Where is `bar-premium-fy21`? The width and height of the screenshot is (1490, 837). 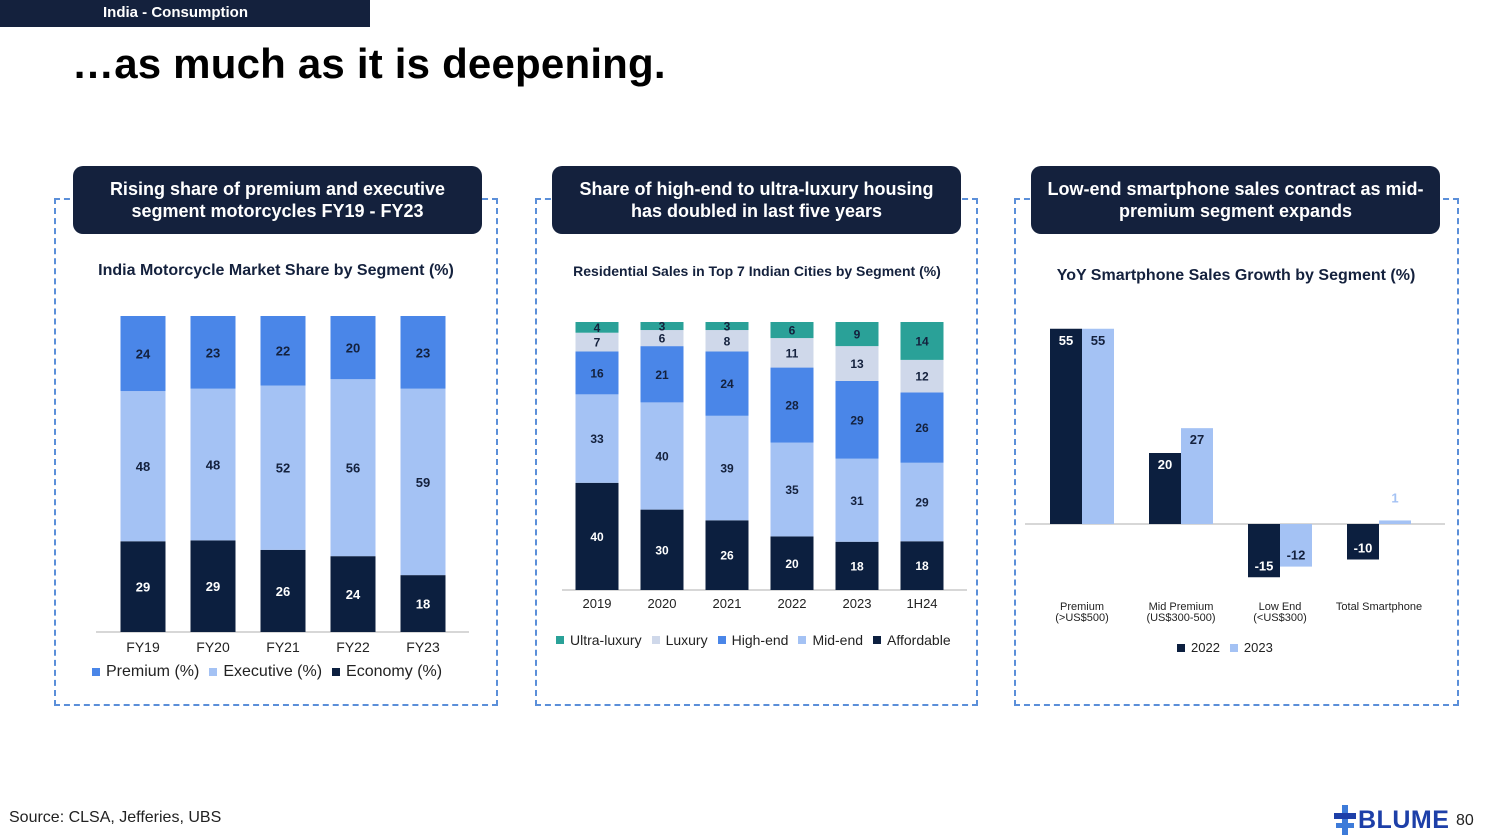 bar-premium-fy21 is located at coordinates (283, 351).